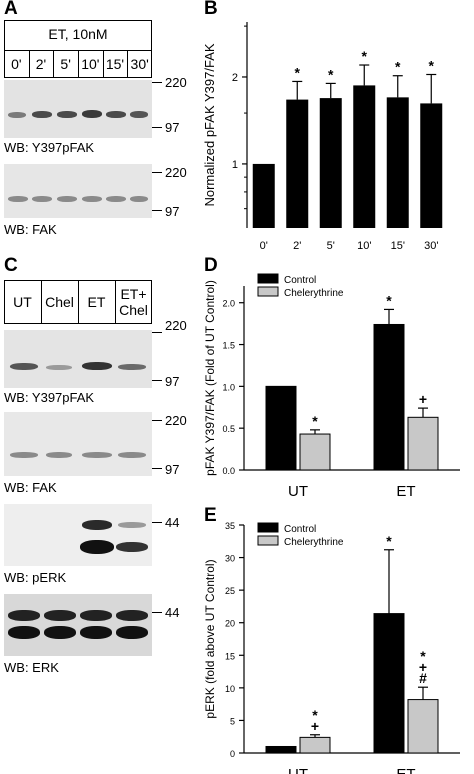 Image resolution: width=474 pixels, height=774 pixels. What do you see at coordinates (172, 381) in the screenshot?
I see `mw-c1-bottom: 97` at bounding box center [172, 381].